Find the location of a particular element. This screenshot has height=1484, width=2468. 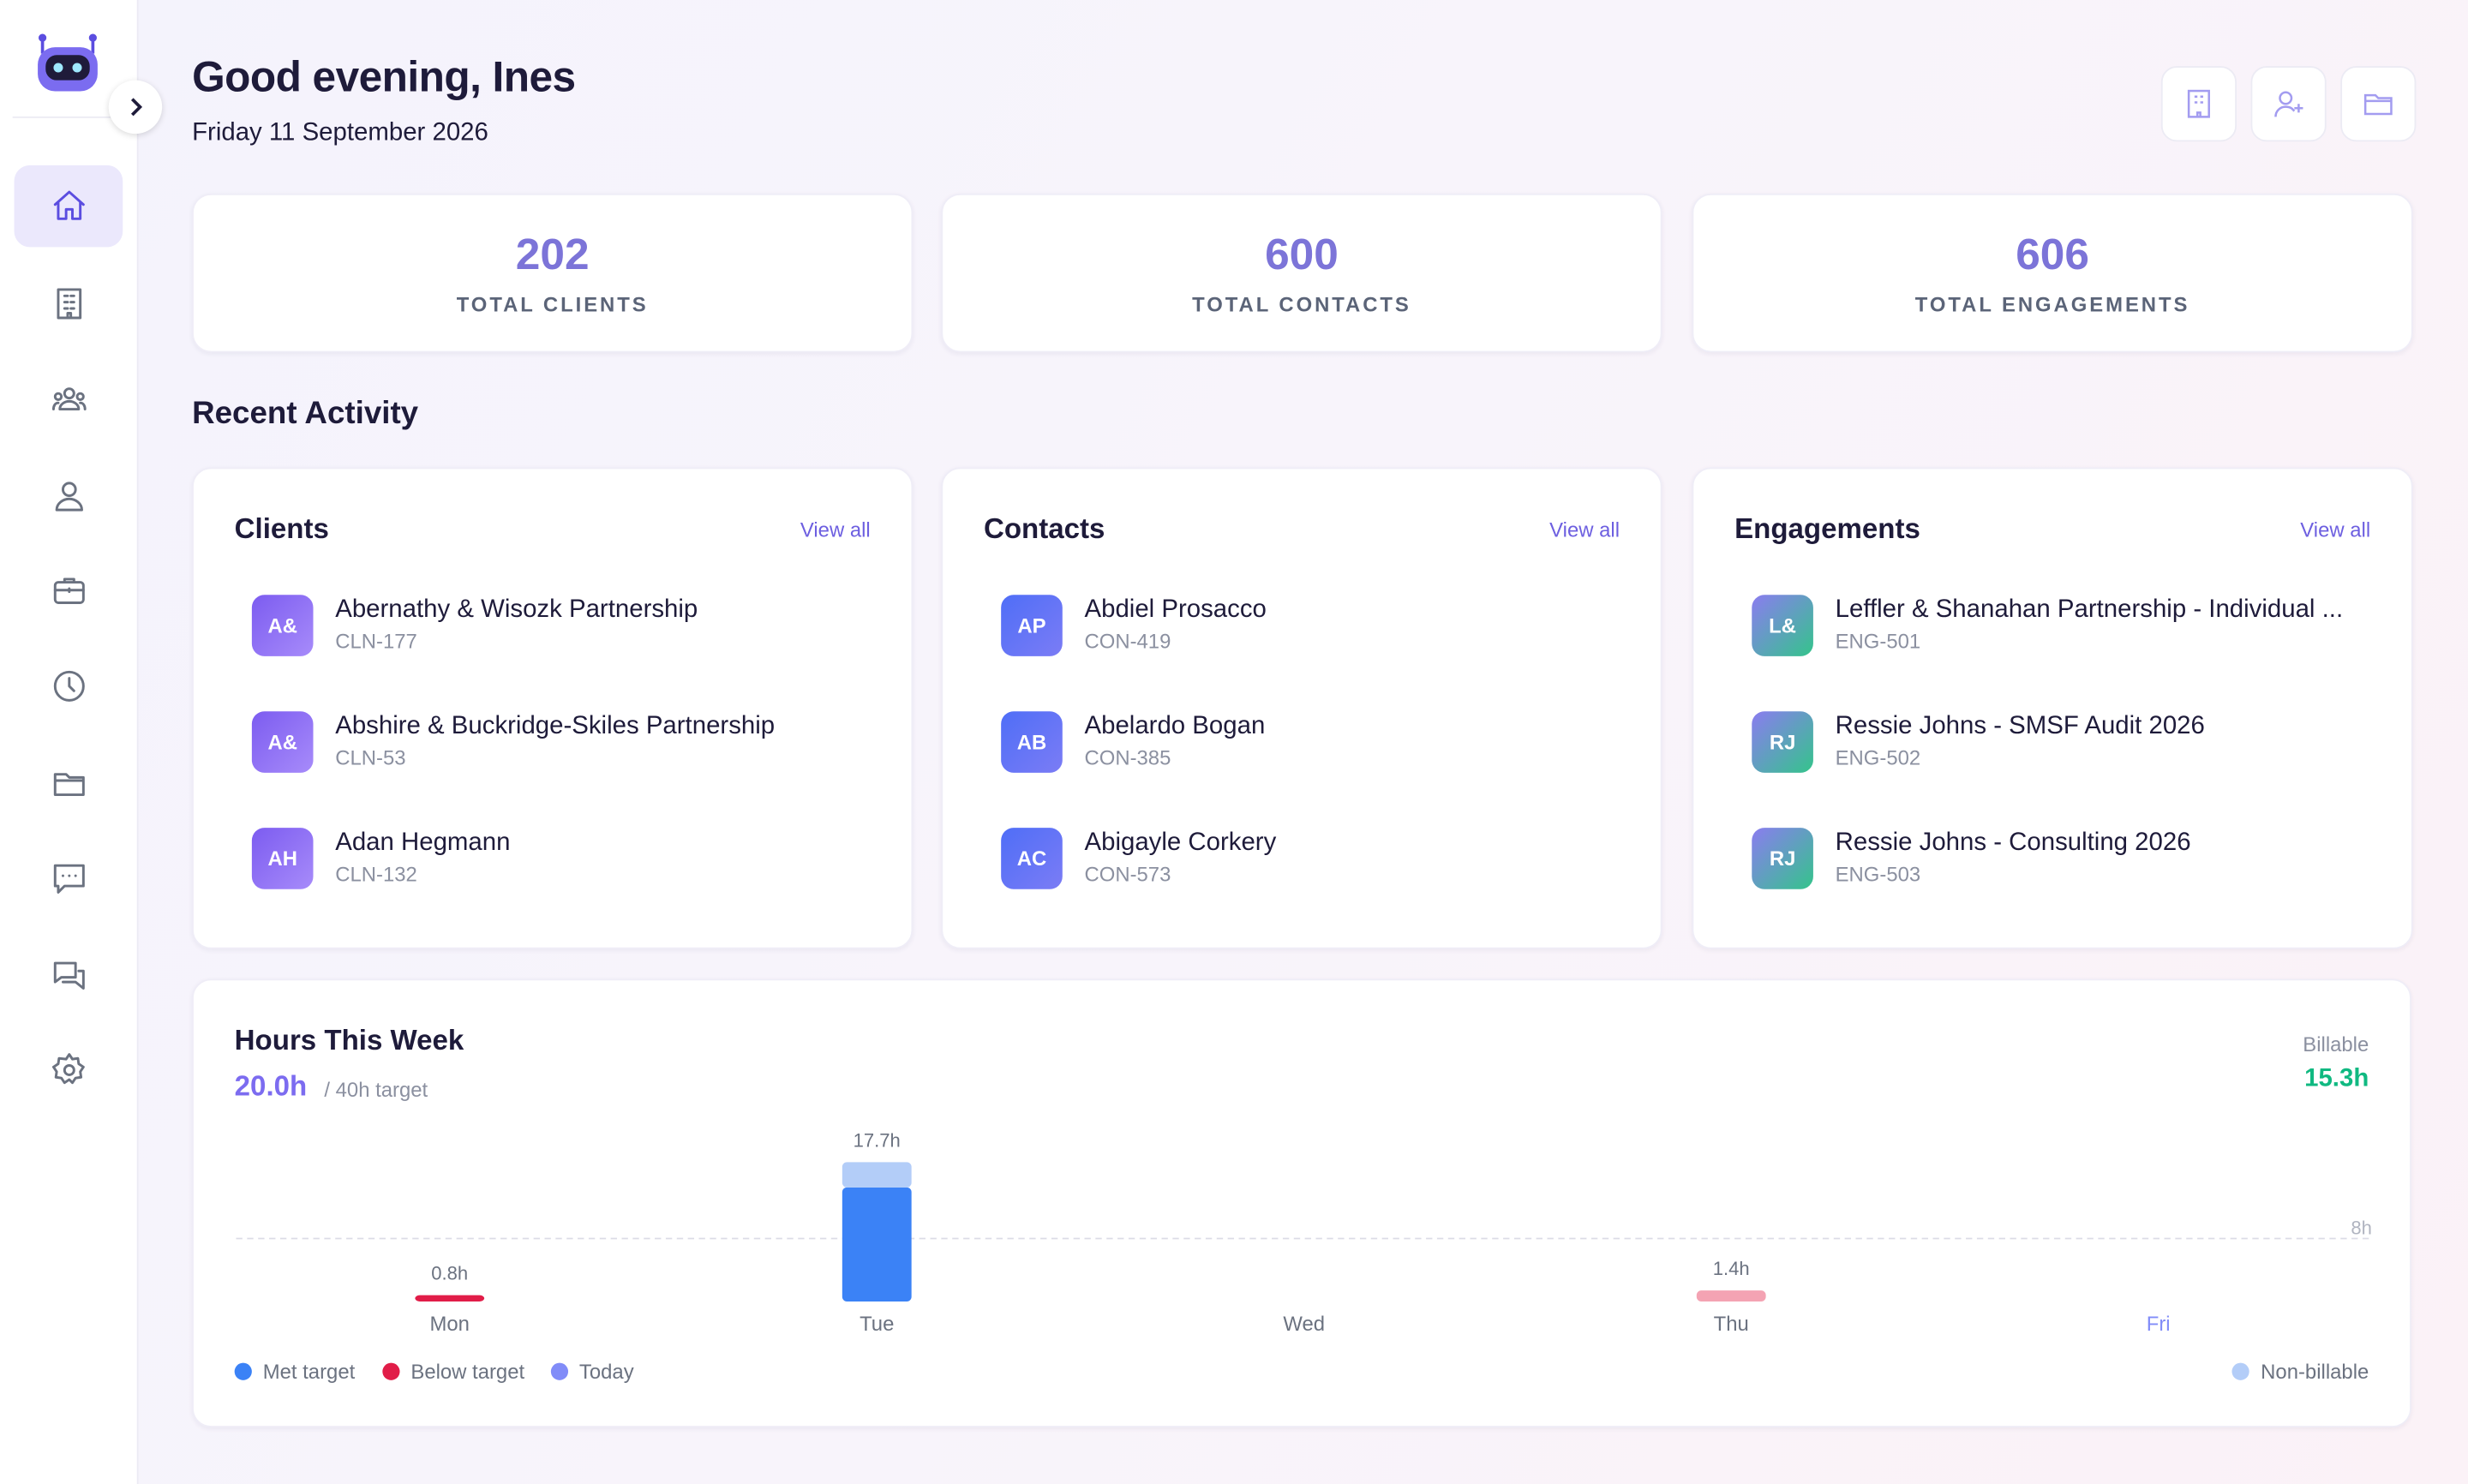

avatar: RJ is located at coordinates (1782, 858).